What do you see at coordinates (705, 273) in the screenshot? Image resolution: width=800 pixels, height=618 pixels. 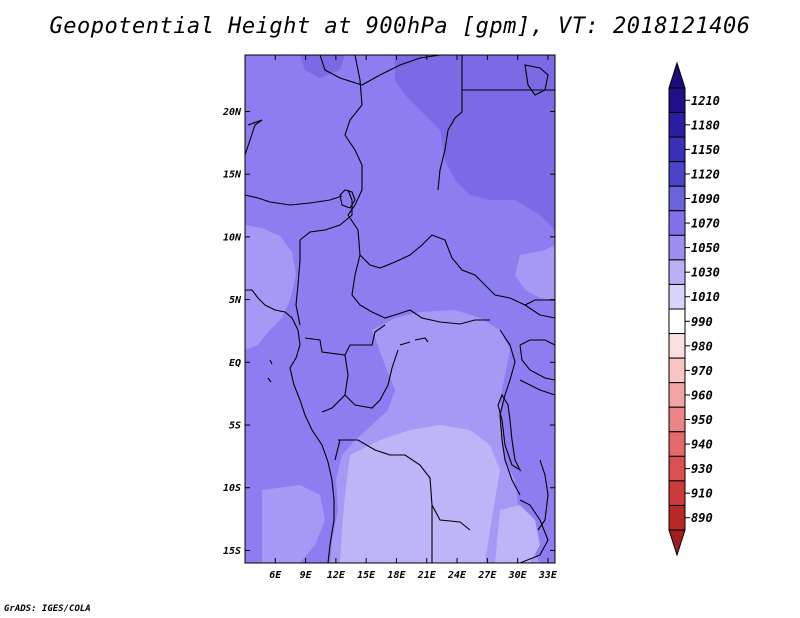 I see `colorbar-label: 1030` at bounding box center [705, 273].